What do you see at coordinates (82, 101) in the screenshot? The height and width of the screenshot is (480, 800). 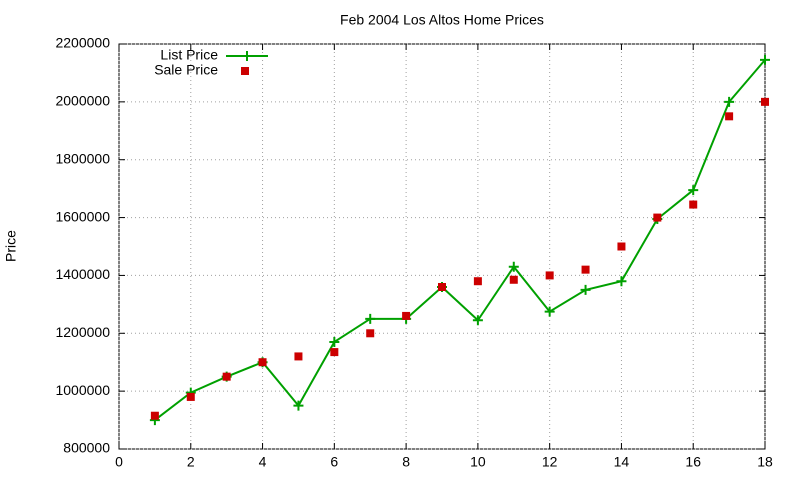 I see `y-tick-label: 2000000` at bounding box center [82, 101].